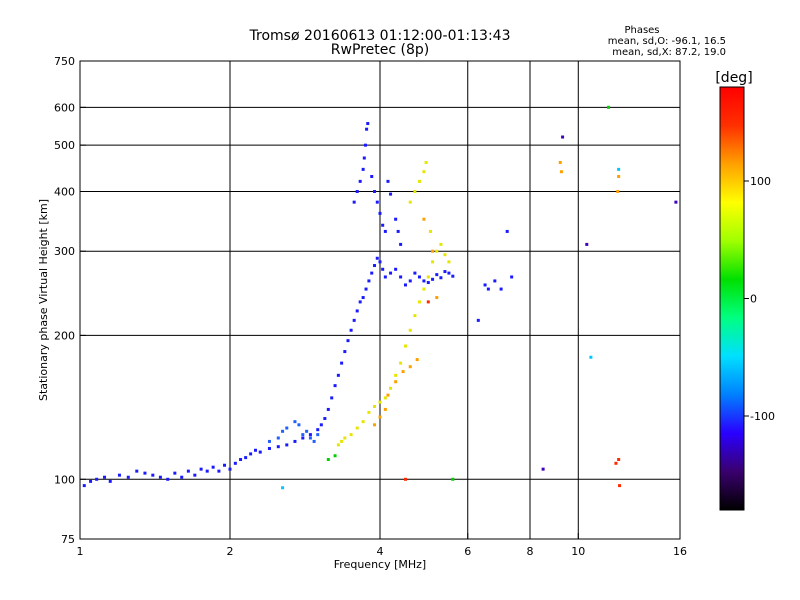  What do you see at coordinates (80, 551) in the screenshot?
I see `x-tick-label: 1` at bounding box center [80, 551].